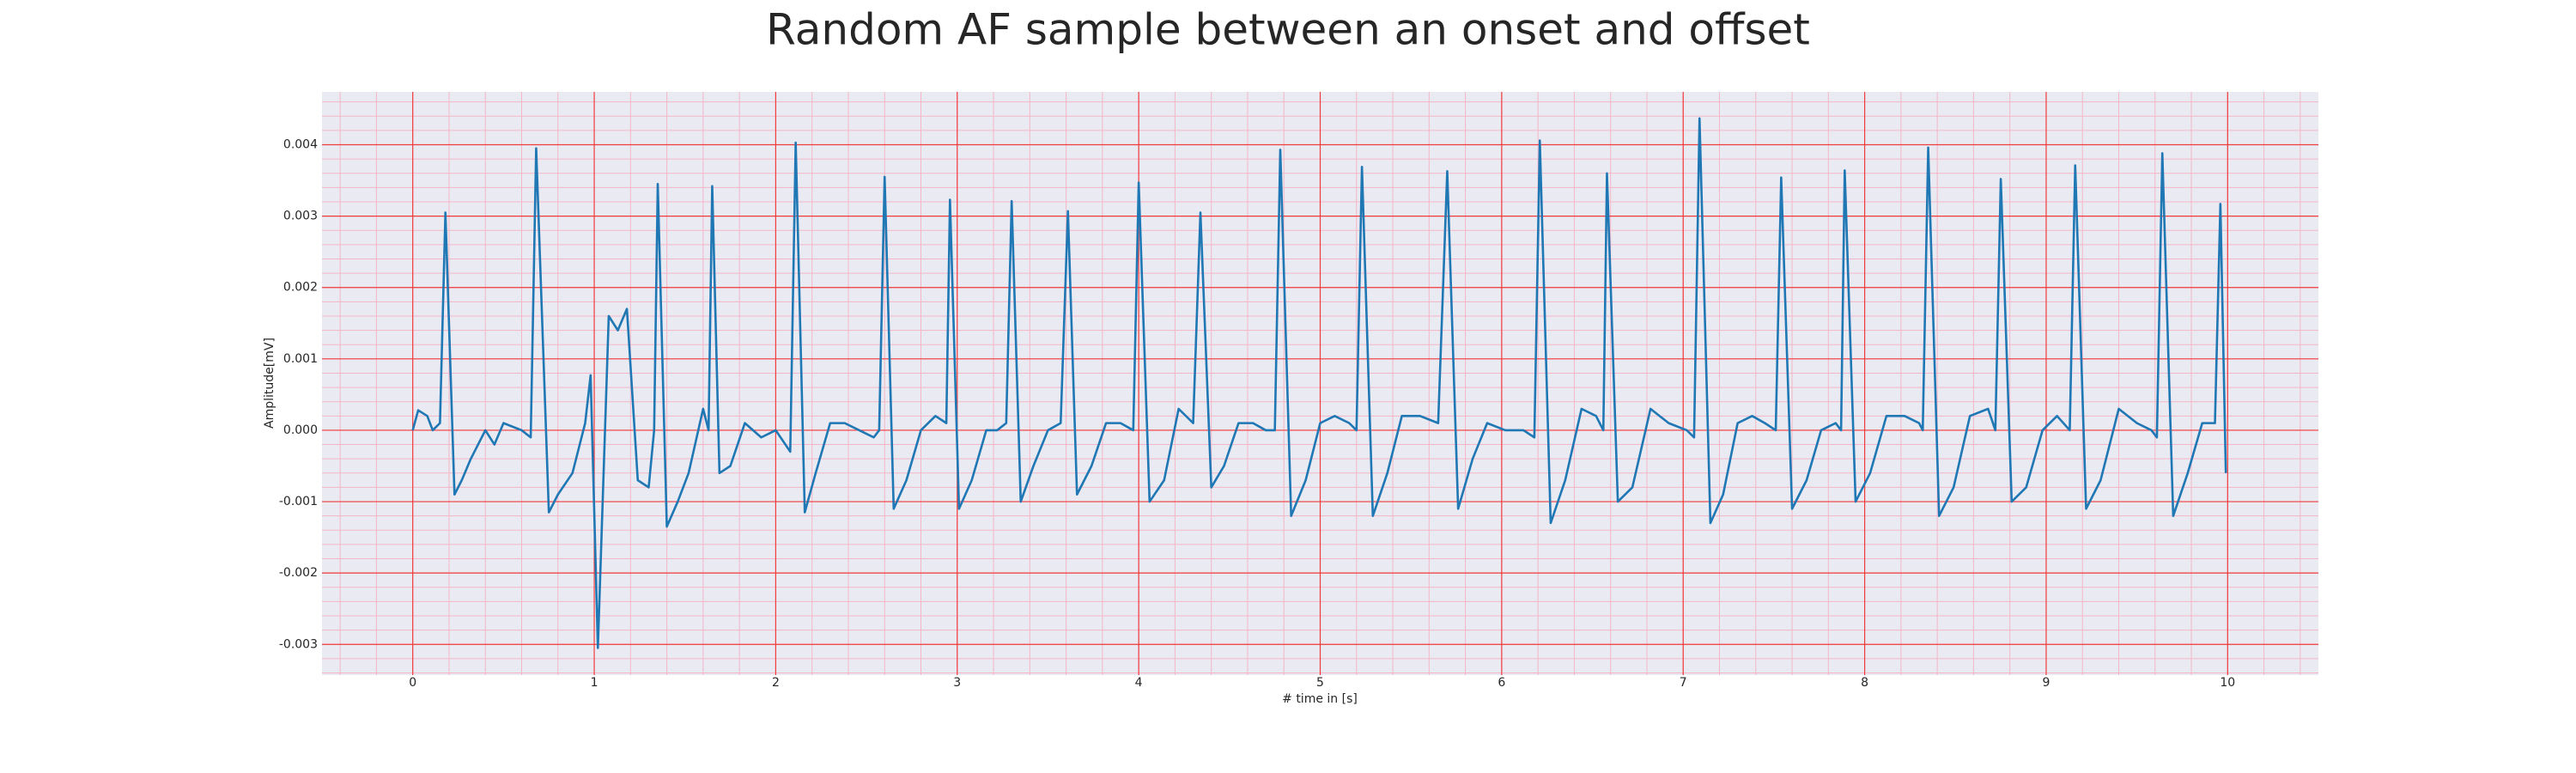  What do you see at coordinates (301, 430) in the screenshot?
I see `y-tick-label: 0.000` at bounding box center [301, 430].